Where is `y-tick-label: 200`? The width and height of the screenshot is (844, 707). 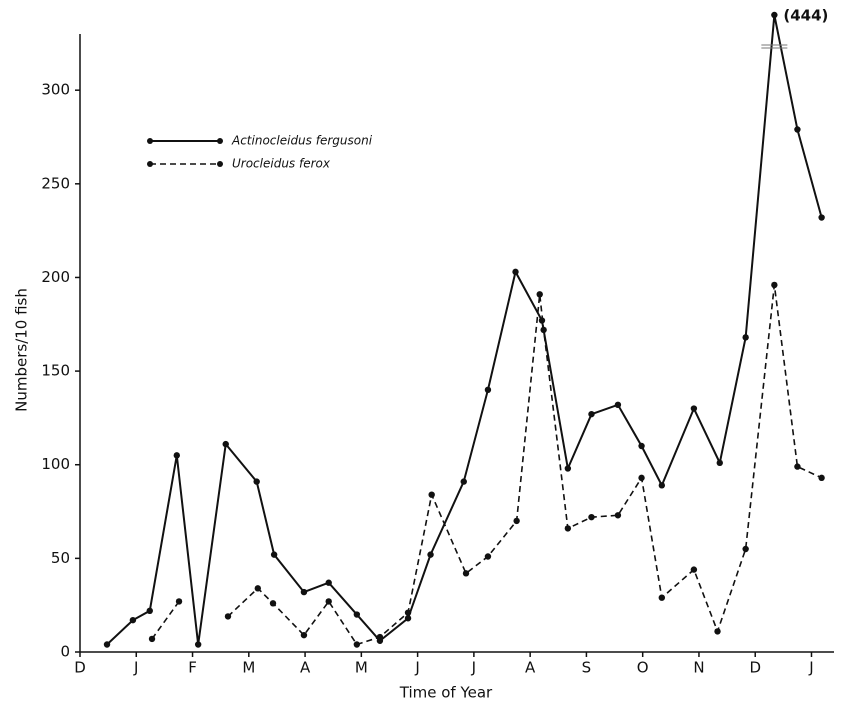
y-tick-label: 200 is located at coordinates (55, 277).